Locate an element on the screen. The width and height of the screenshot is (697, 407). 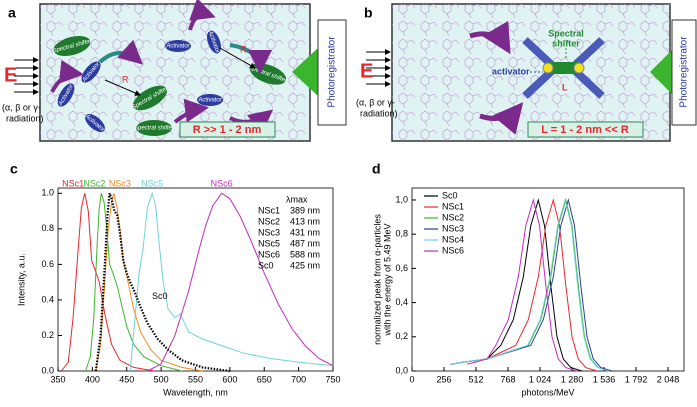
panel-label: c is located at coordinates (14, 169).